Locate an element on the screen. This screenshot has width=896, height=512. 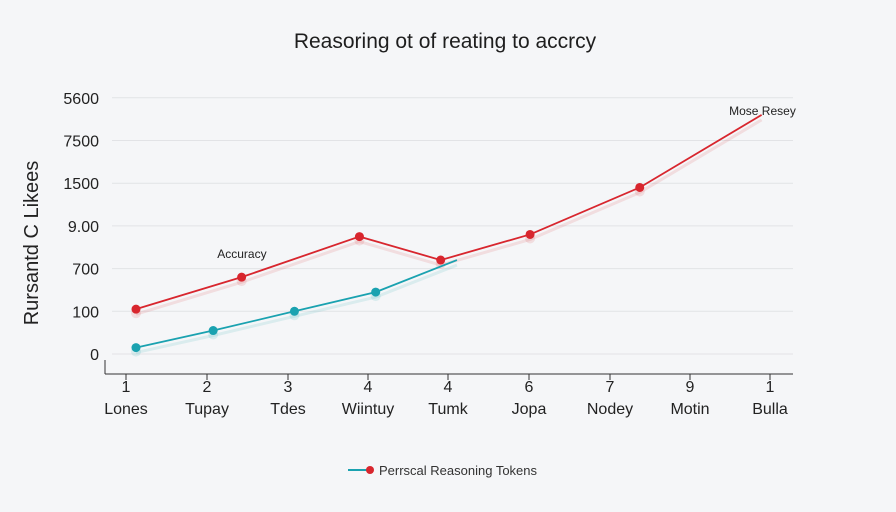
x-tick-label: Nodey is located at coordinates (610, 409).